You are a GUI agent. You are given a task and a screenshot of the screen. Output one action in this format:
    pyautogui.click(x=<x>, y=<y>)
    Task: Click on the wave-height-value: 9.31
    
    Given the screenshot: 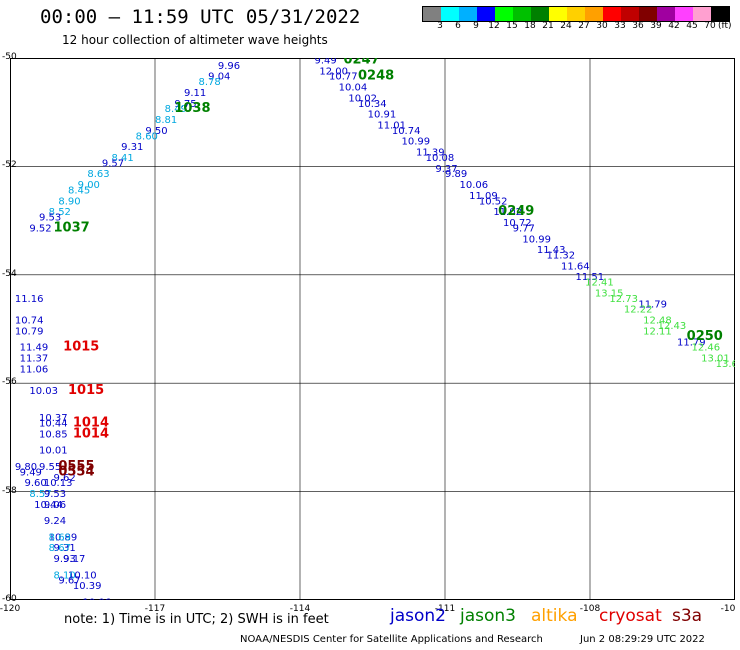 What is the action you would take?
    pyautogui.click(x=132, y=147)
    